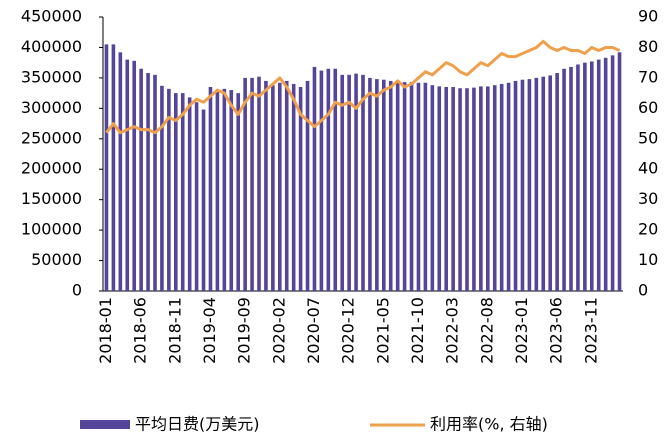  Describe the element at coordinates (77, 290) in the screenshot. I see `y-tick-label: 0` at that location.